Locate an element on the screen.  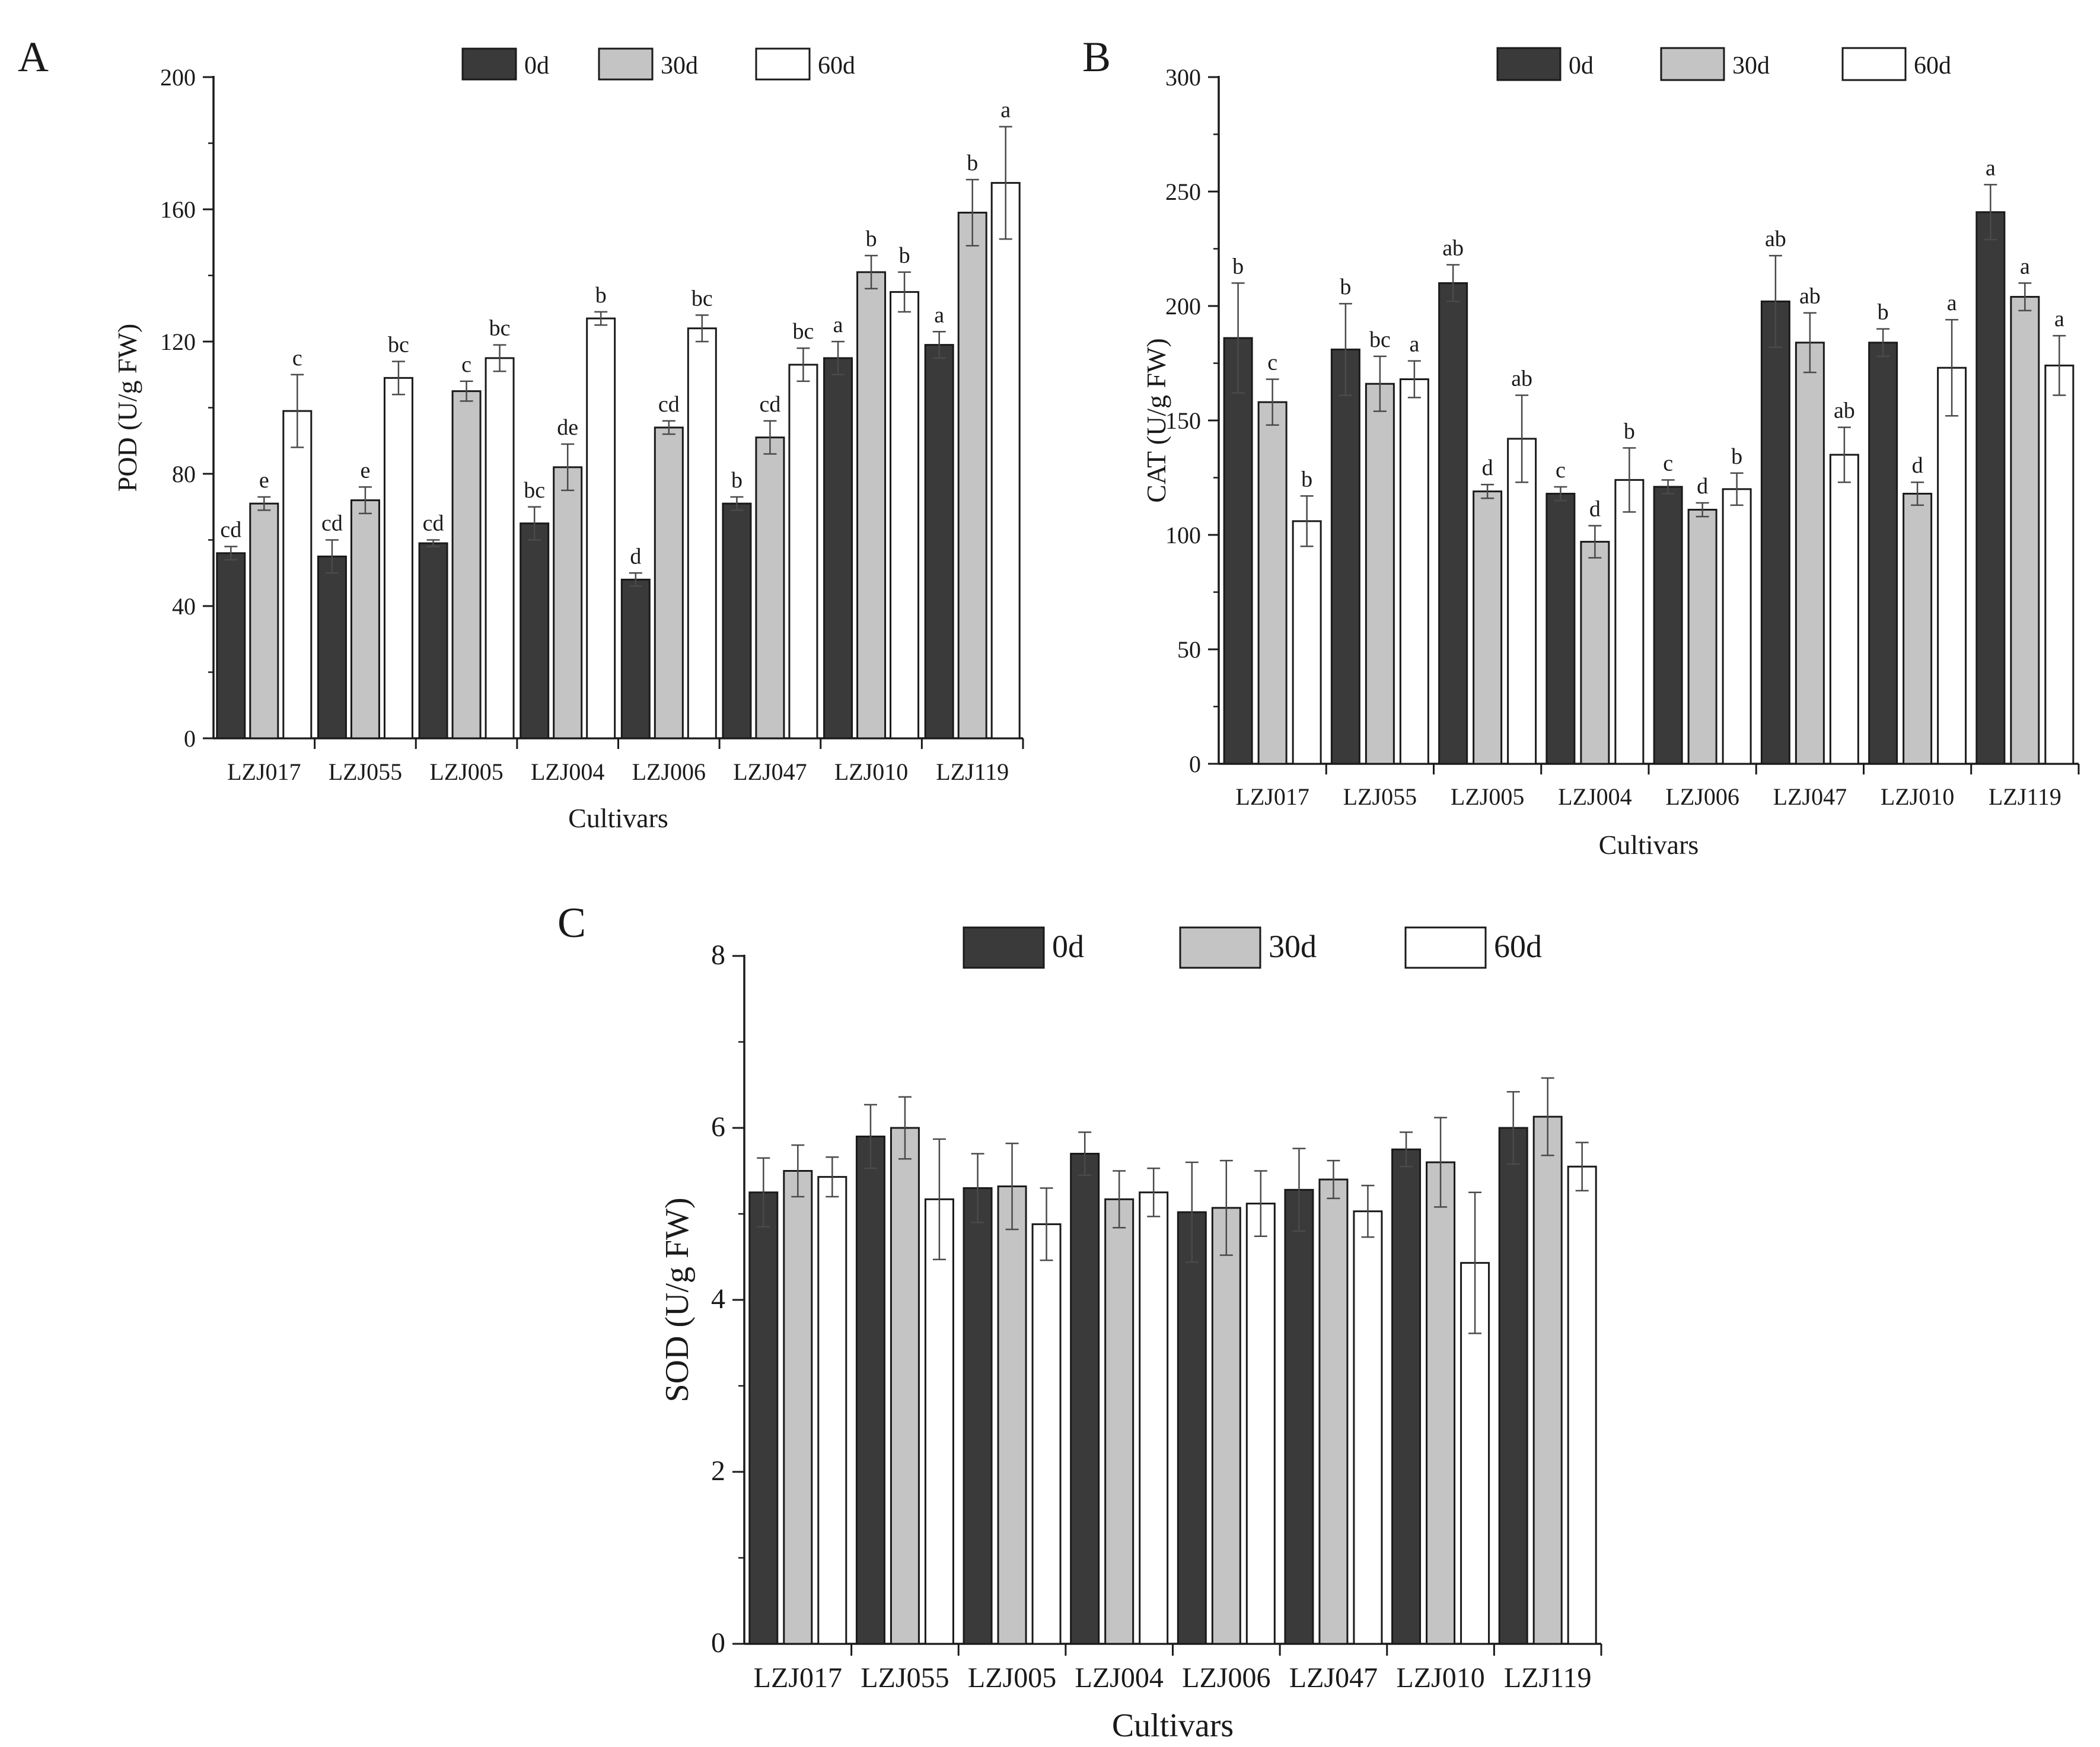
bar-a-0d-LZJ005 is located at coordinates (433, 640).